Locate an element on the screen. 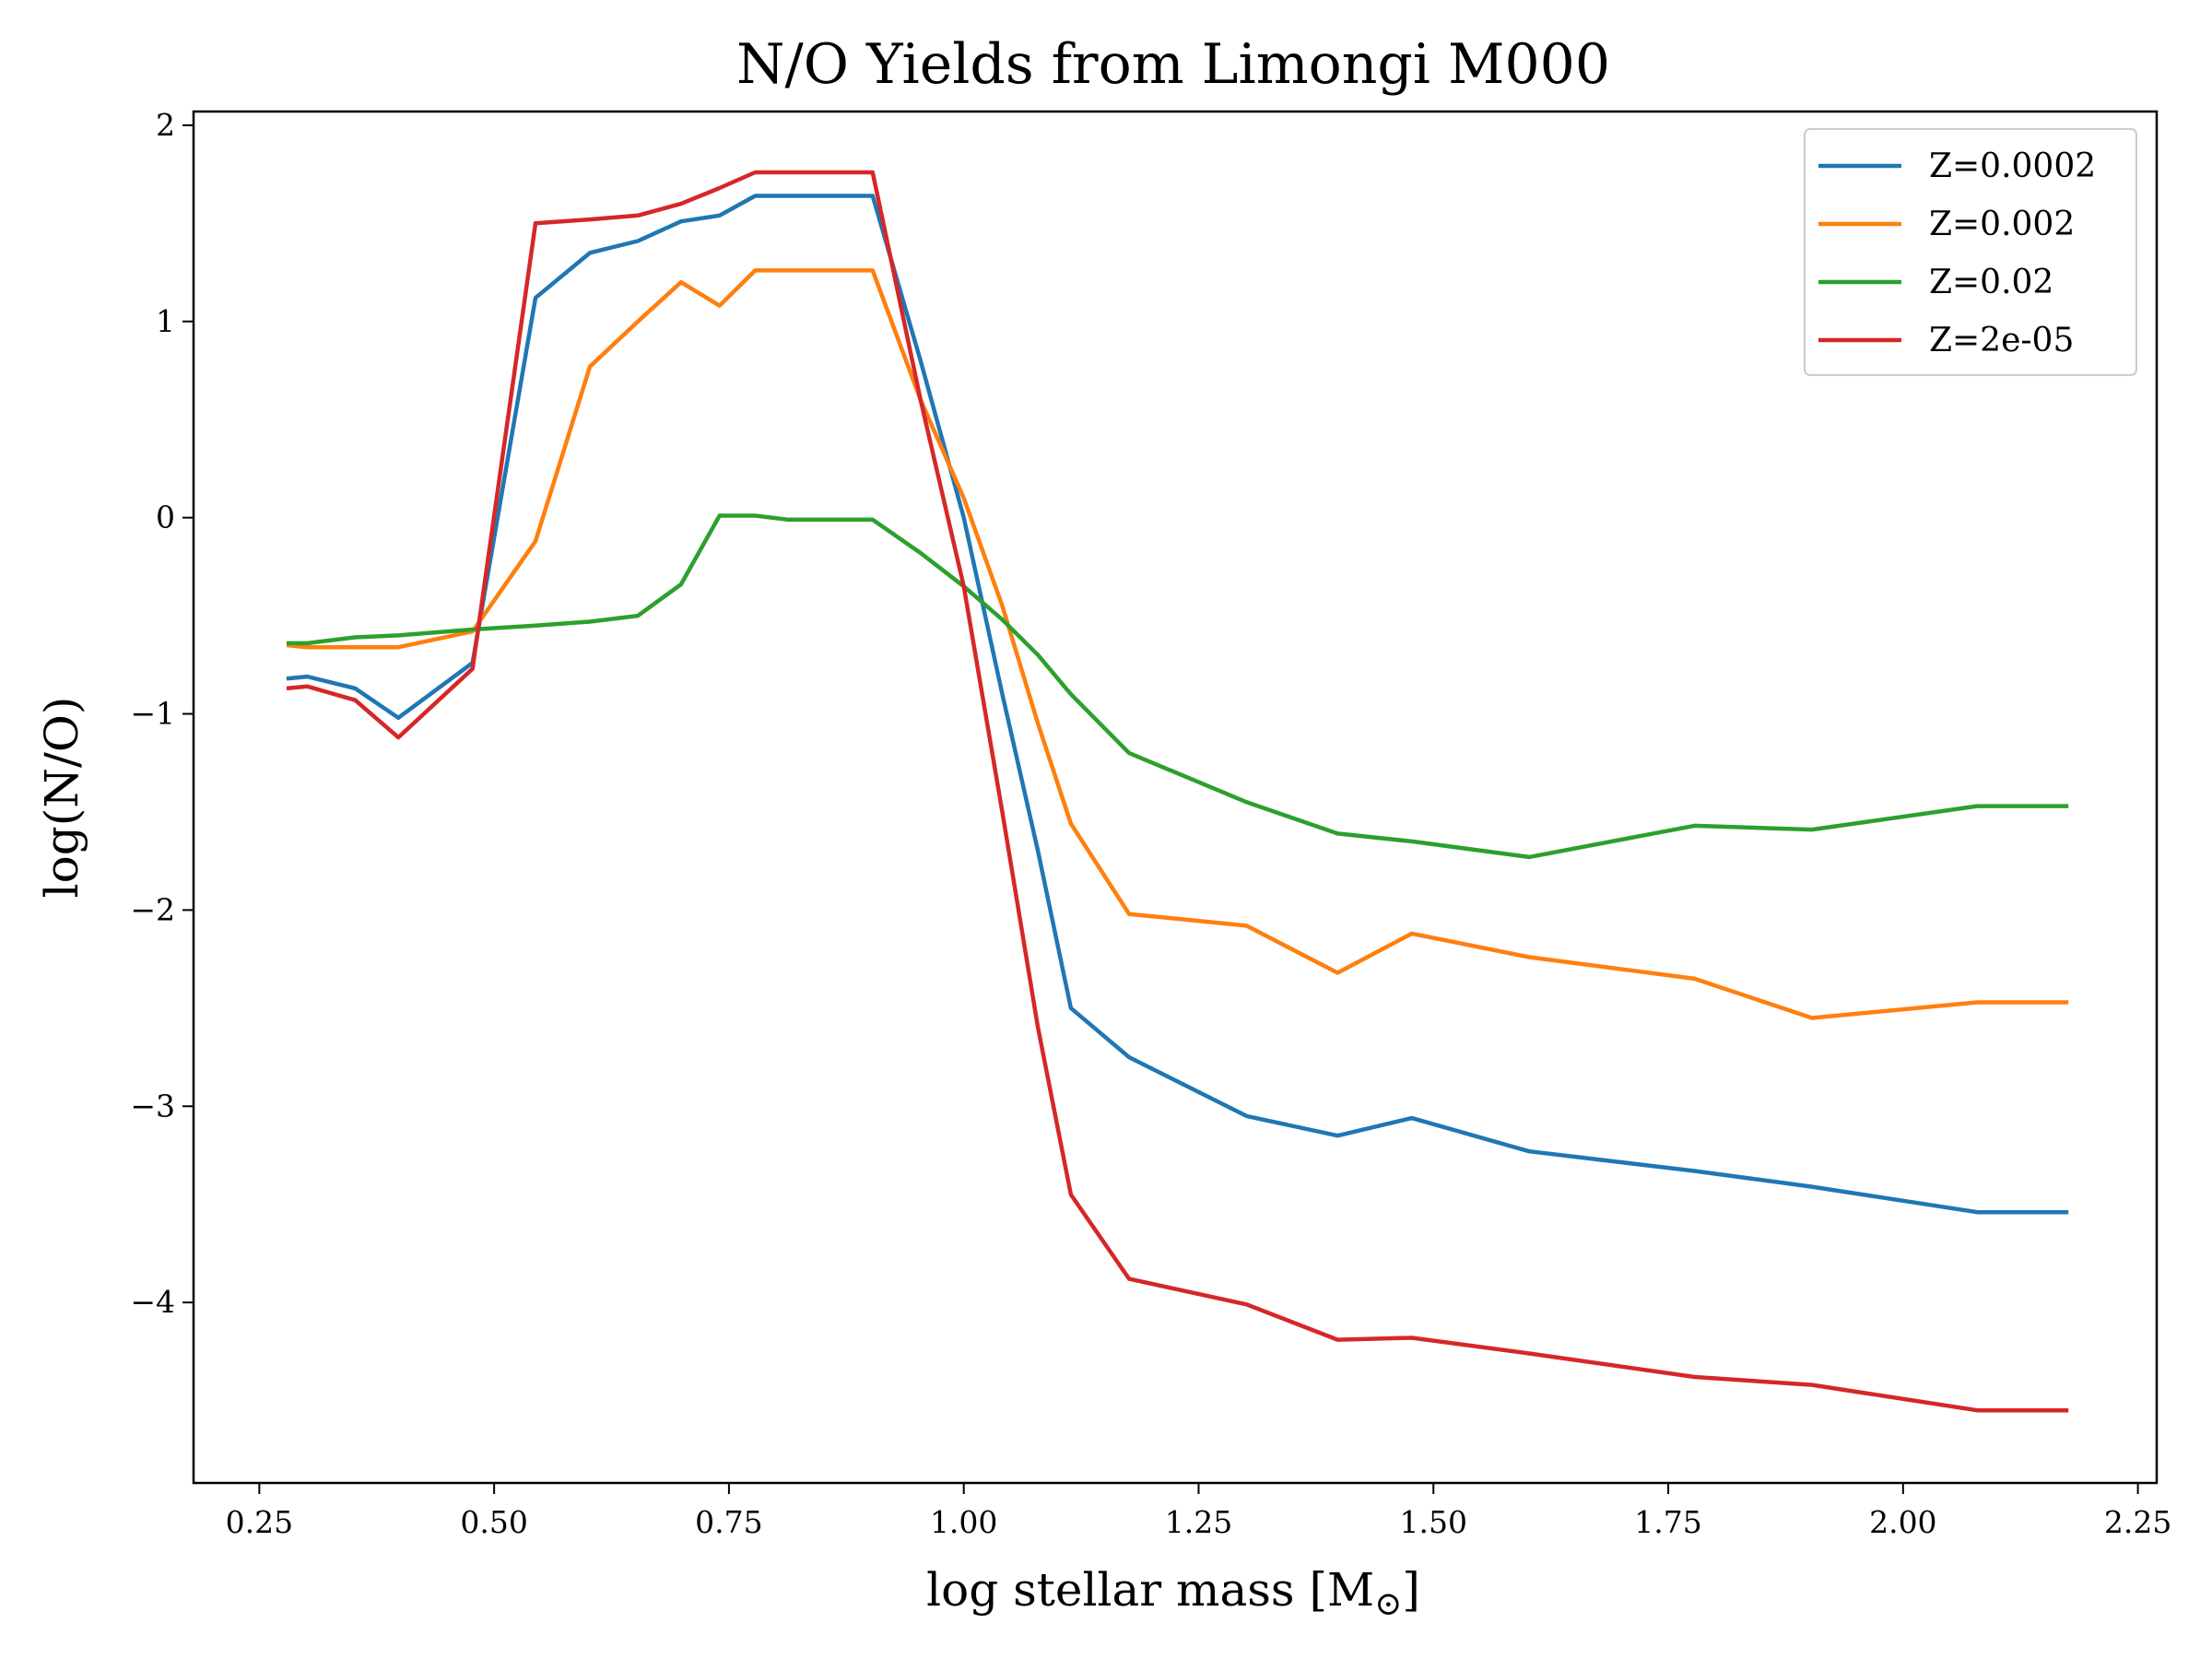 The width and height of the screenshot is (2212, 1659). y-tick-label: 2 is located at coordinates (165, 125).